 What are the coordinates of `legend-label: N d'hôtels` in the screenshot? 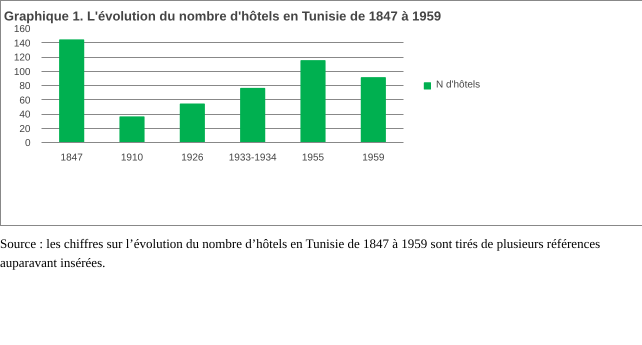 It's located at (458, 85).